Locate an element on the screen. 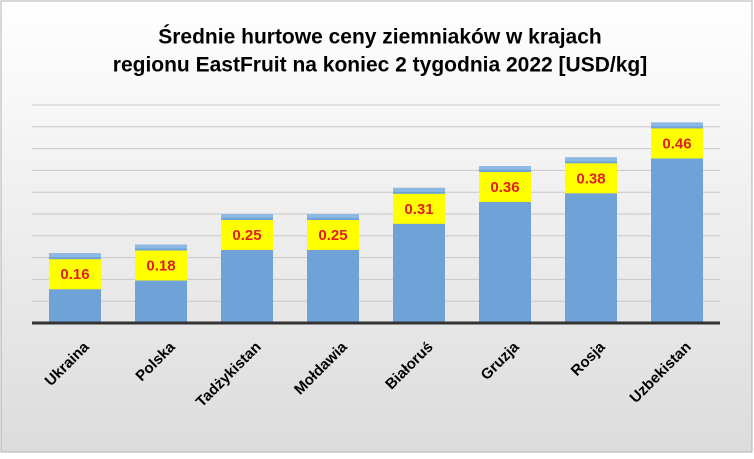 This screenshot has width=754, height=459. value-label: 0.18 is located at coordinates (160, 265).